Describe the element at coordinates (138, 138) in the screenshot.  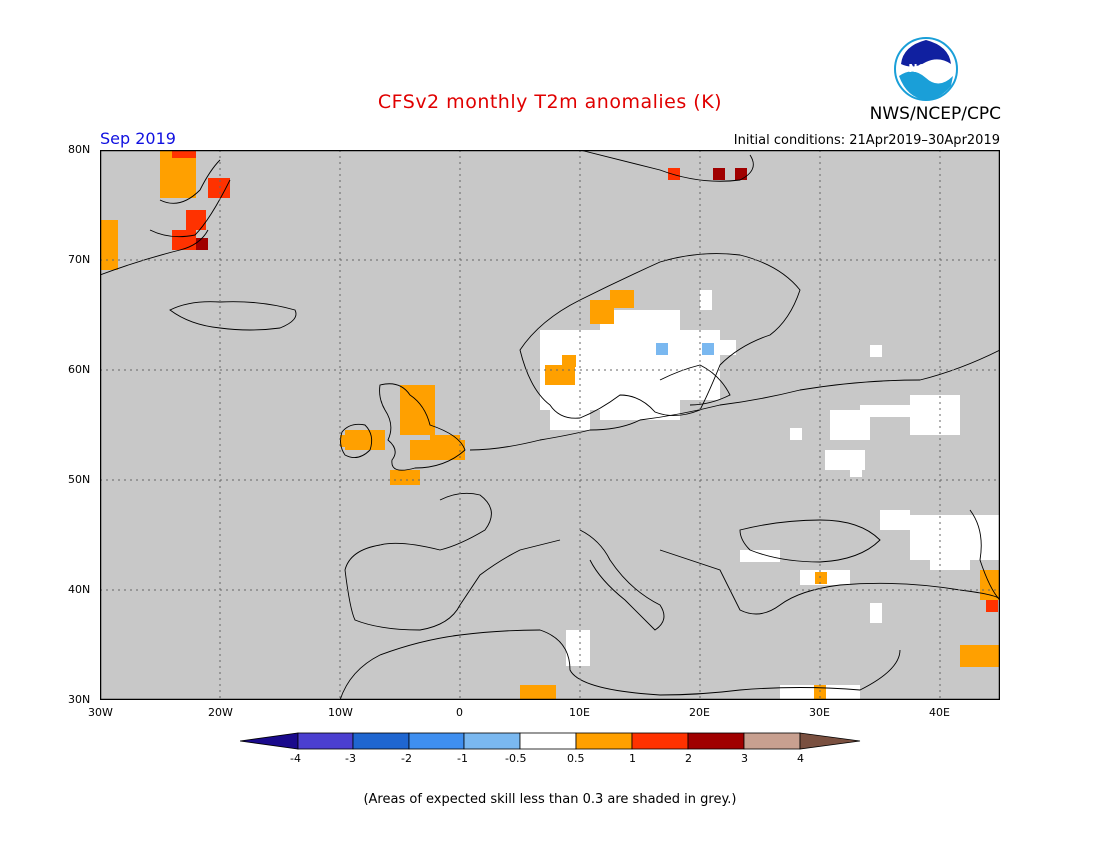
I see `forecast-month: Sep 2019` at that location.